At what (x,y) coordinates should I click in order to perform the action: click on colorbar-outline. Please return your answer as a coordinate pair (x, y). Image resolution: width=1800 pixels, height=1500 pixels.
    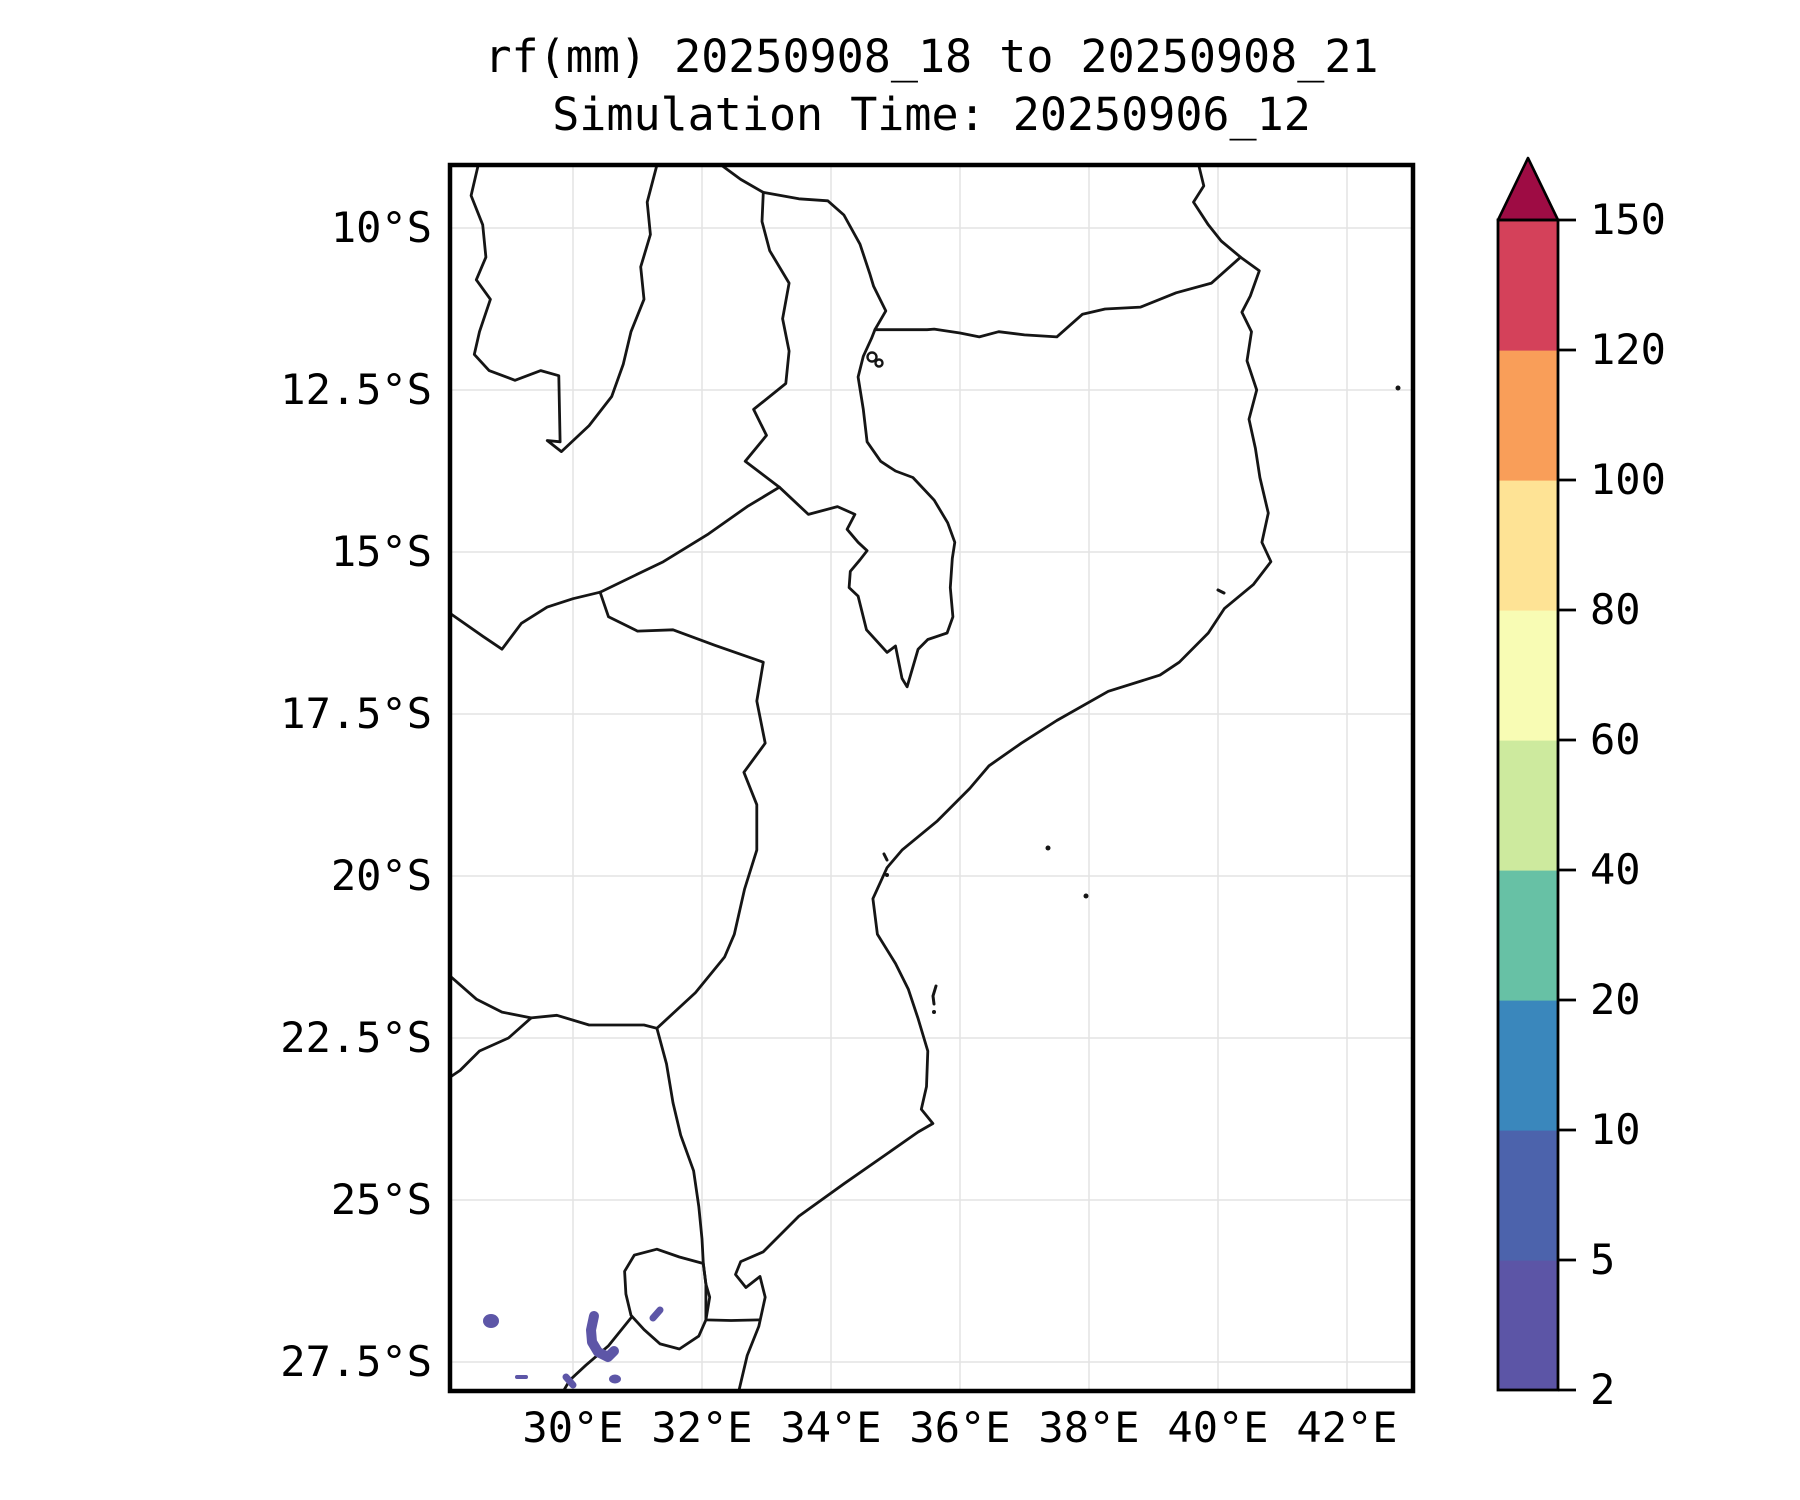
    Looking at the image, I should click on (1528, 805).